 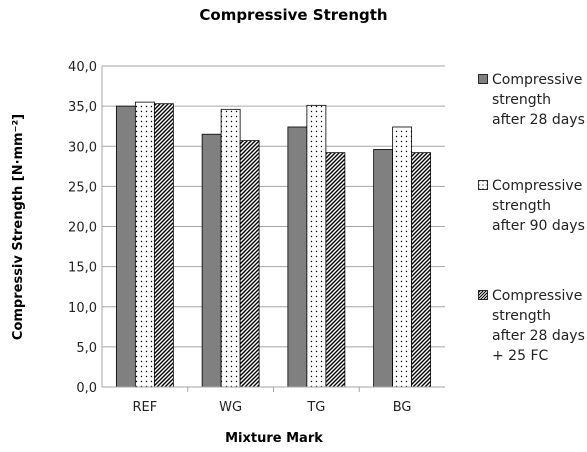 What do you see at coordinates (18, 227) in the screenshot?
I see `y-axis-label: Compressiv Strength [N·mm⁻²]` at bounding box center [18, 227].